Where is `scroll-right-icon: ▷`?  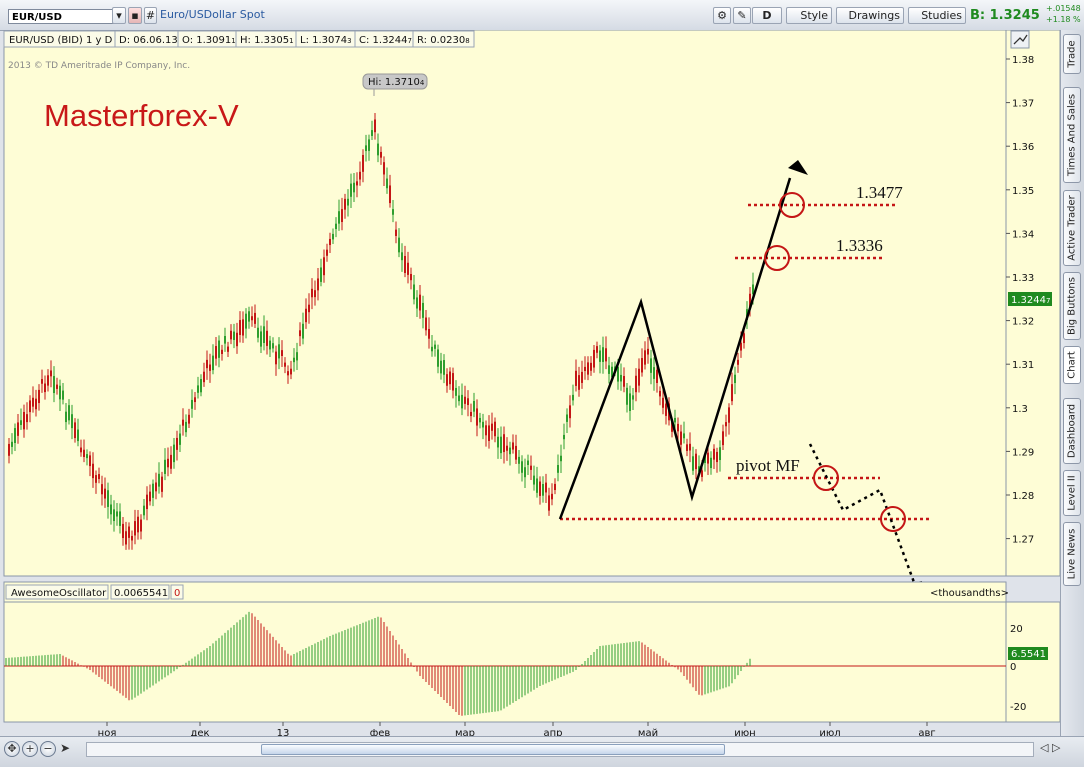
scroll-right-icon: ▷ is located at coordinates (1056, 747).